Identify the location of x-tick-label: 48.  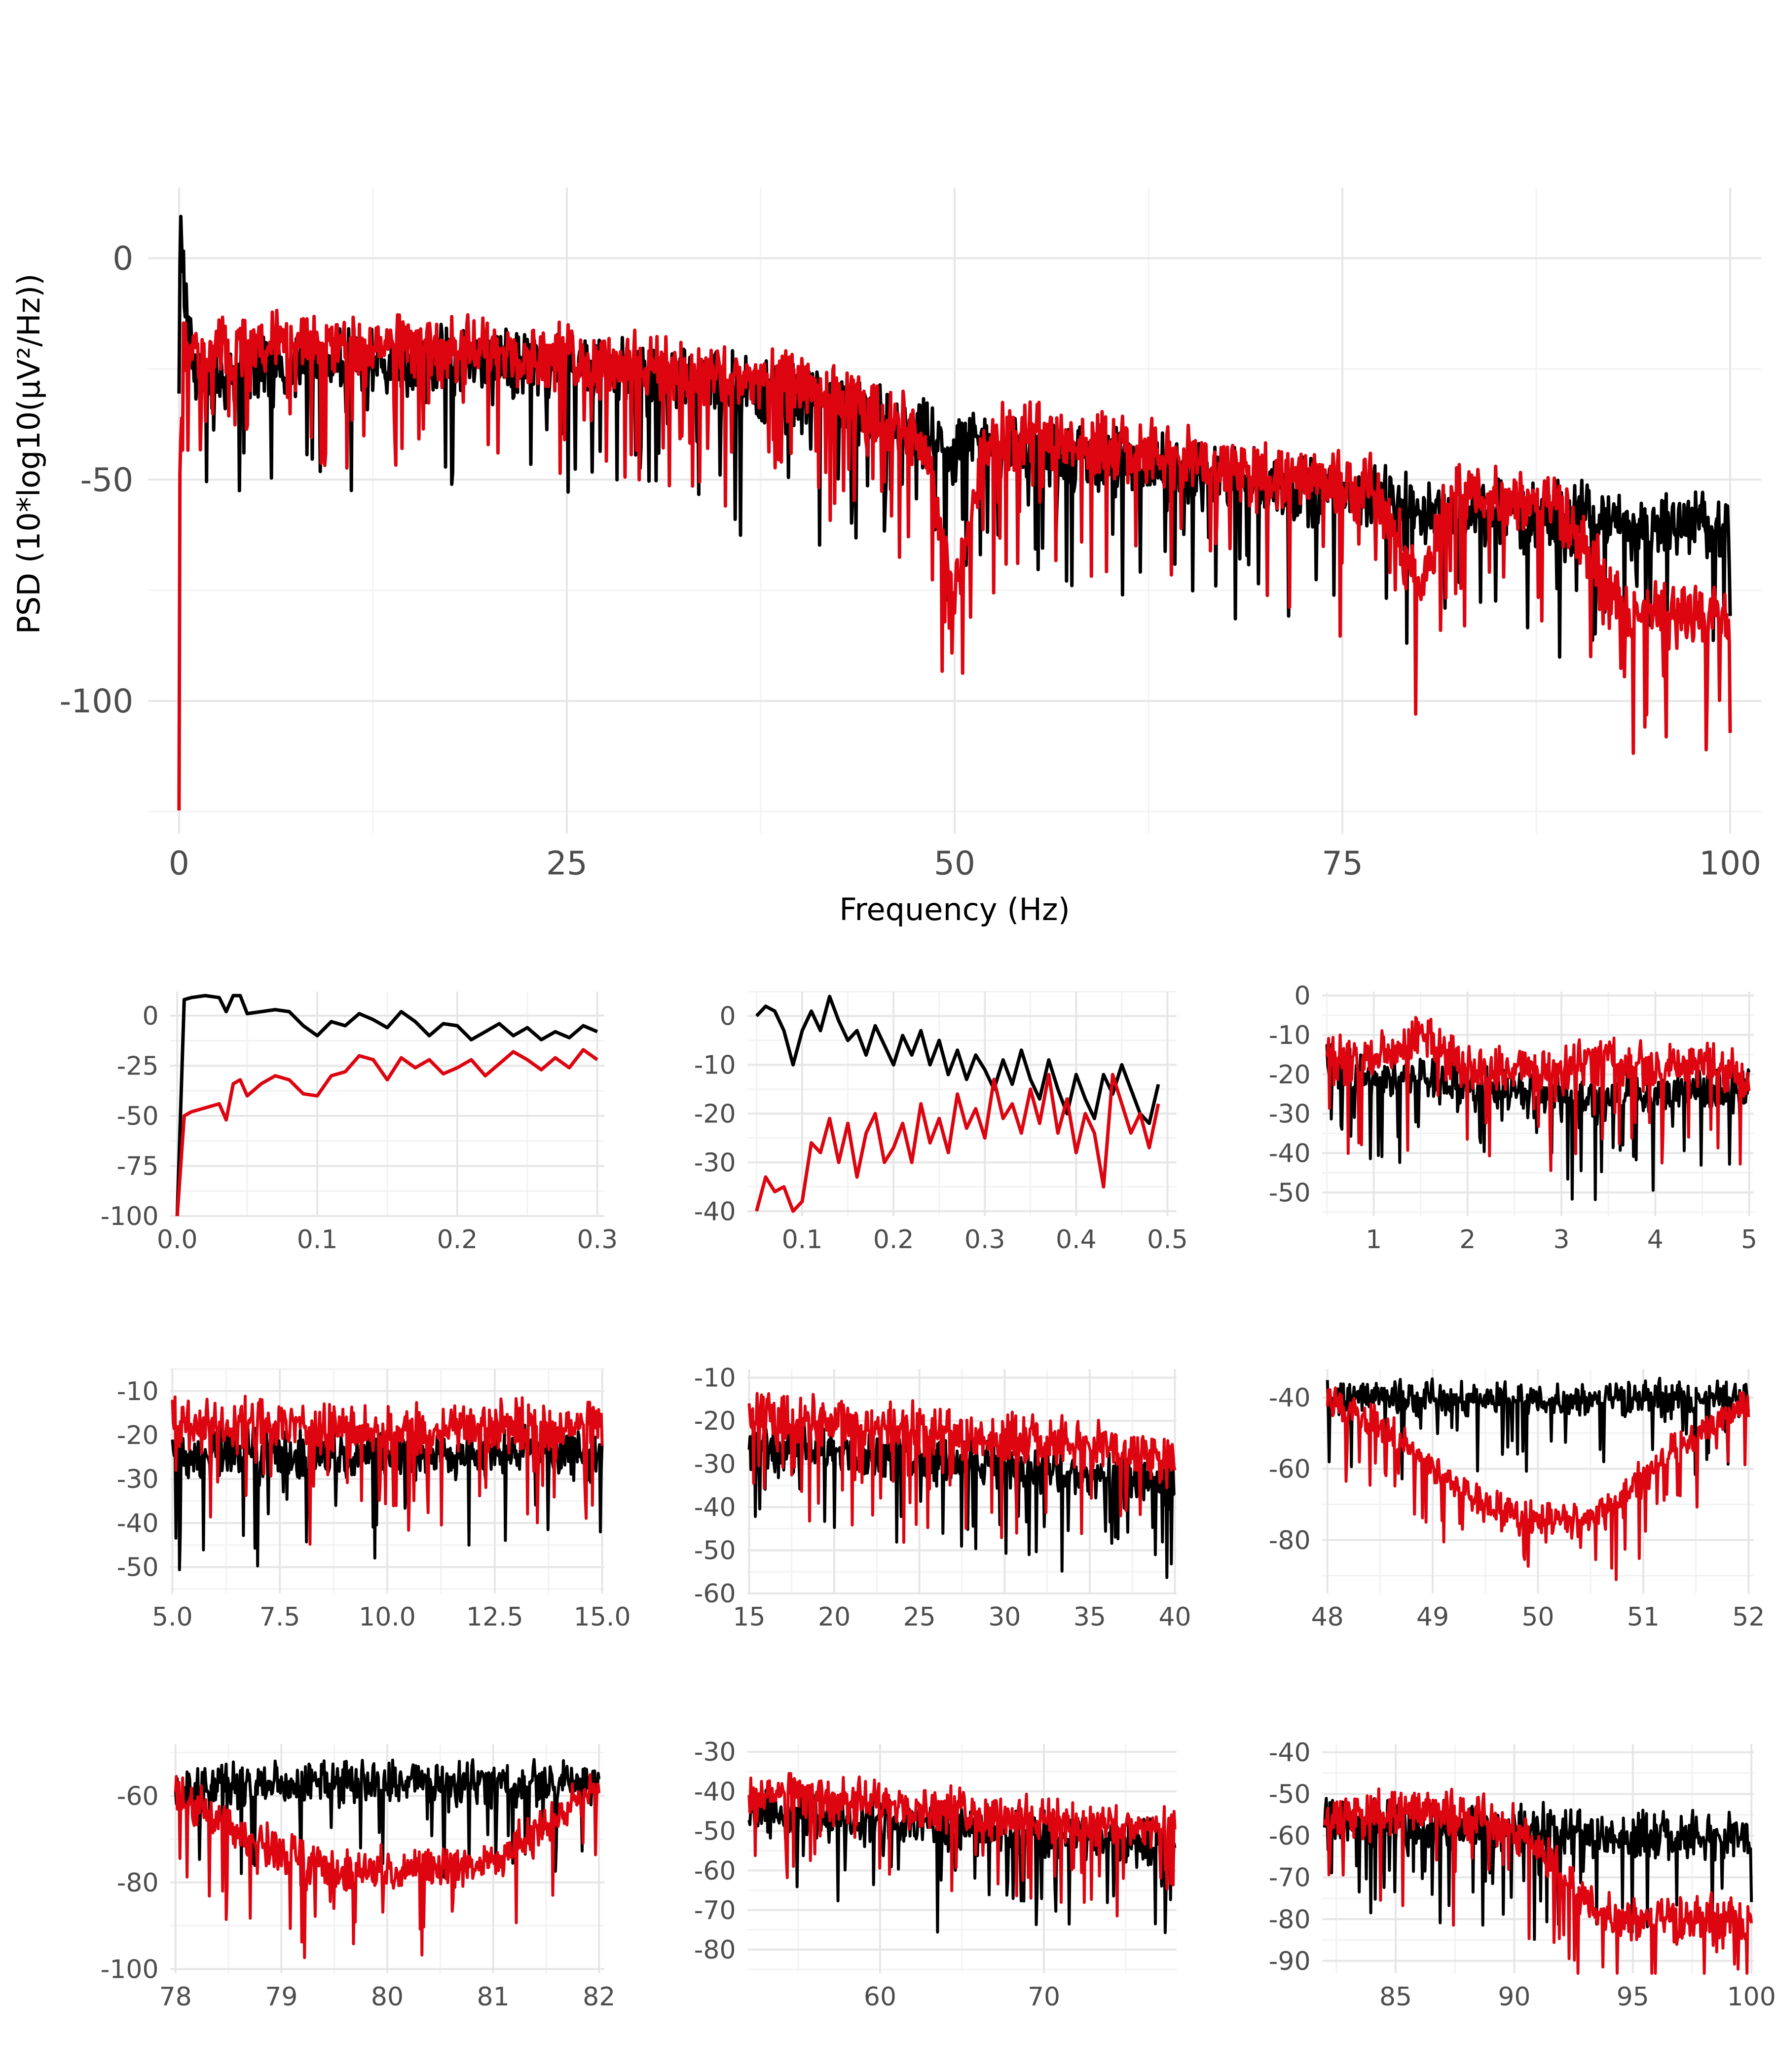
(1328, 1617).